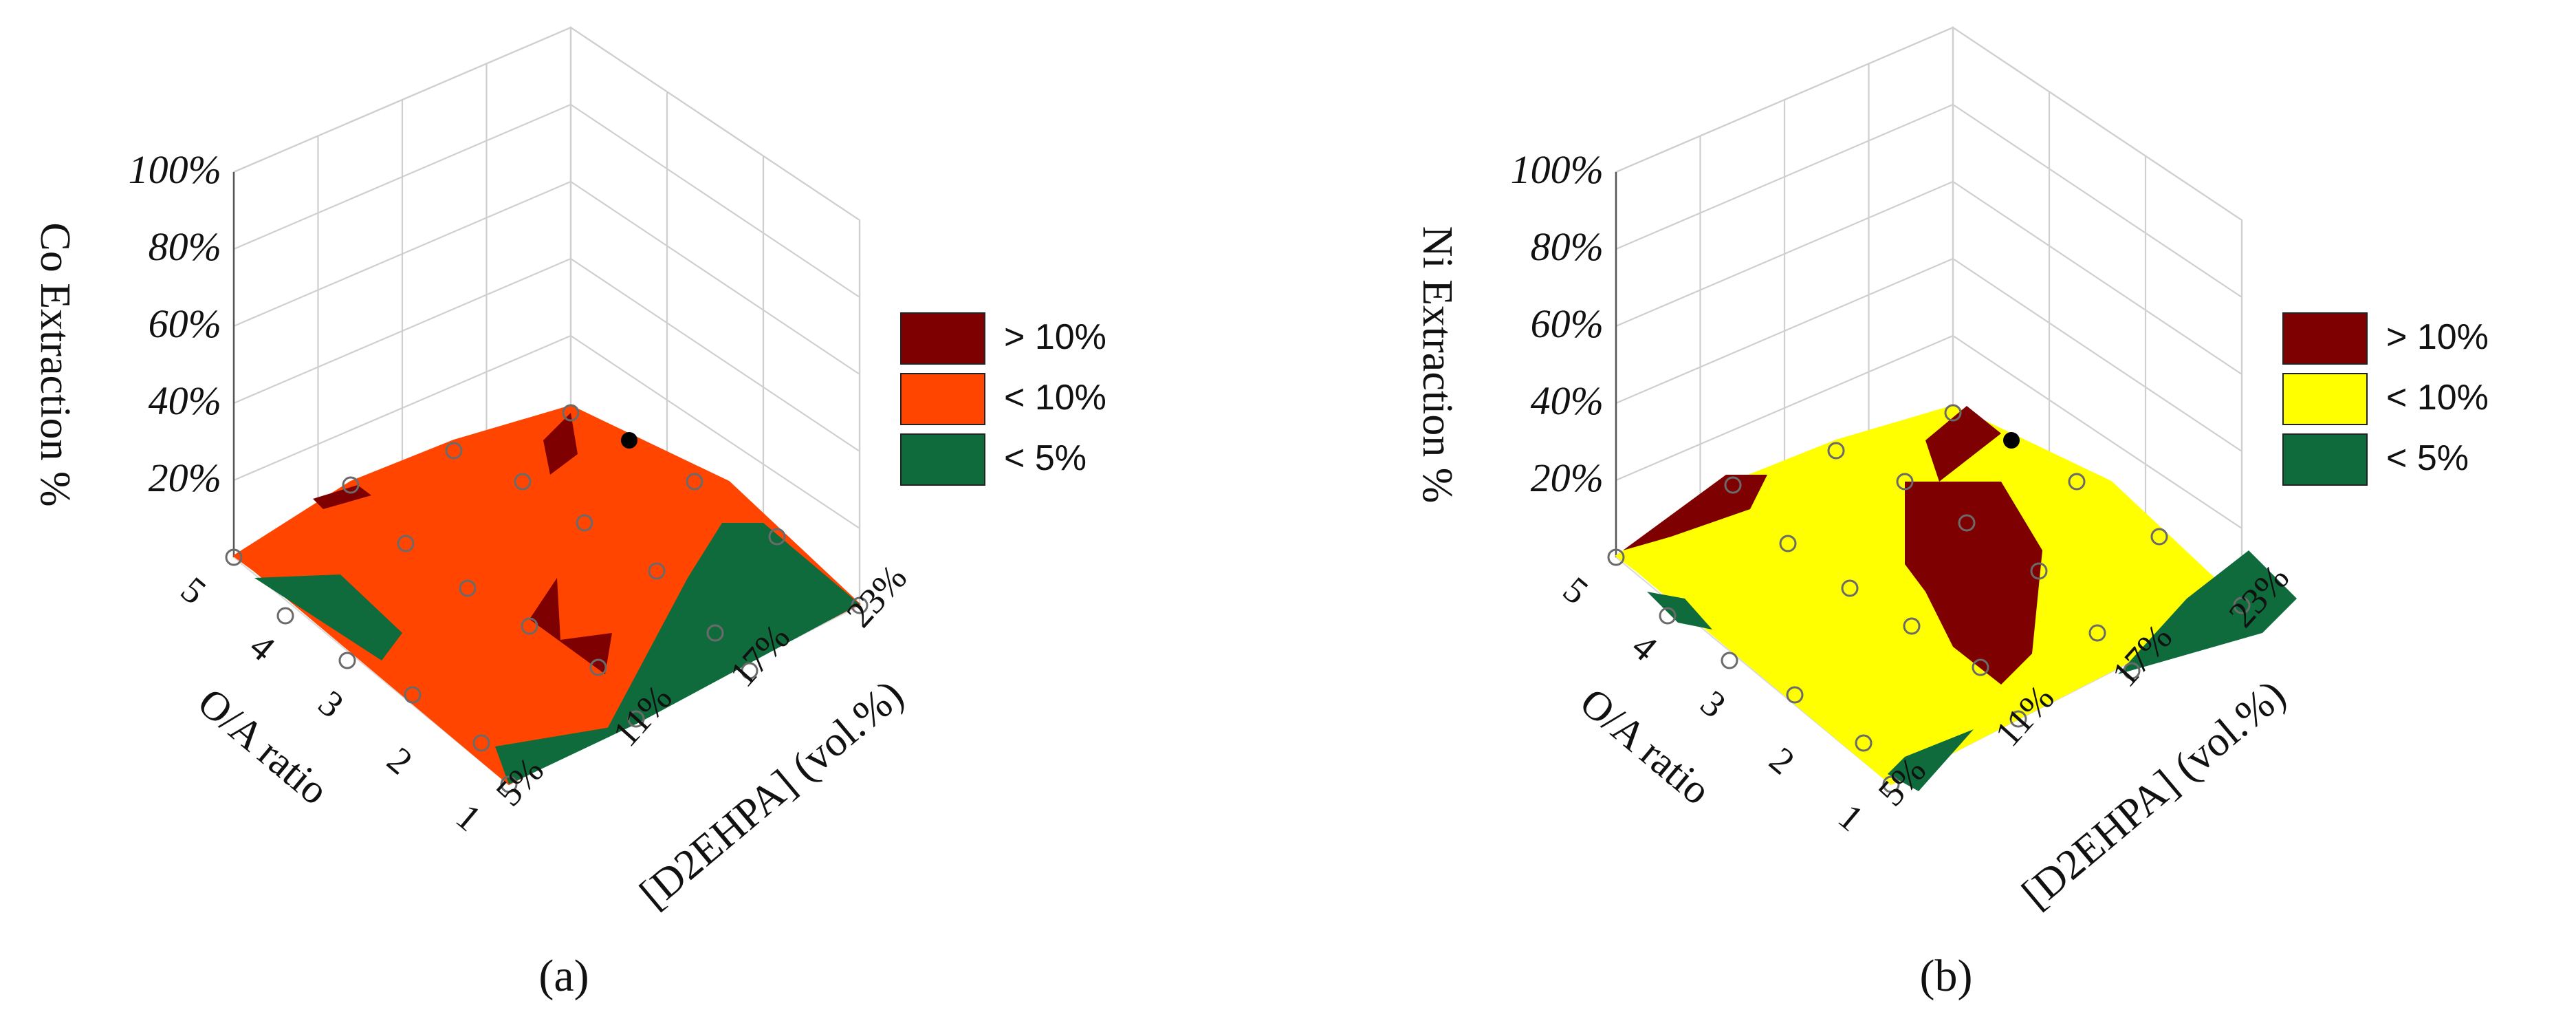  Describe the element at coordinates (55, 364) in the screenshot. I see `z-axis-label: Co Extraction %` at that location.